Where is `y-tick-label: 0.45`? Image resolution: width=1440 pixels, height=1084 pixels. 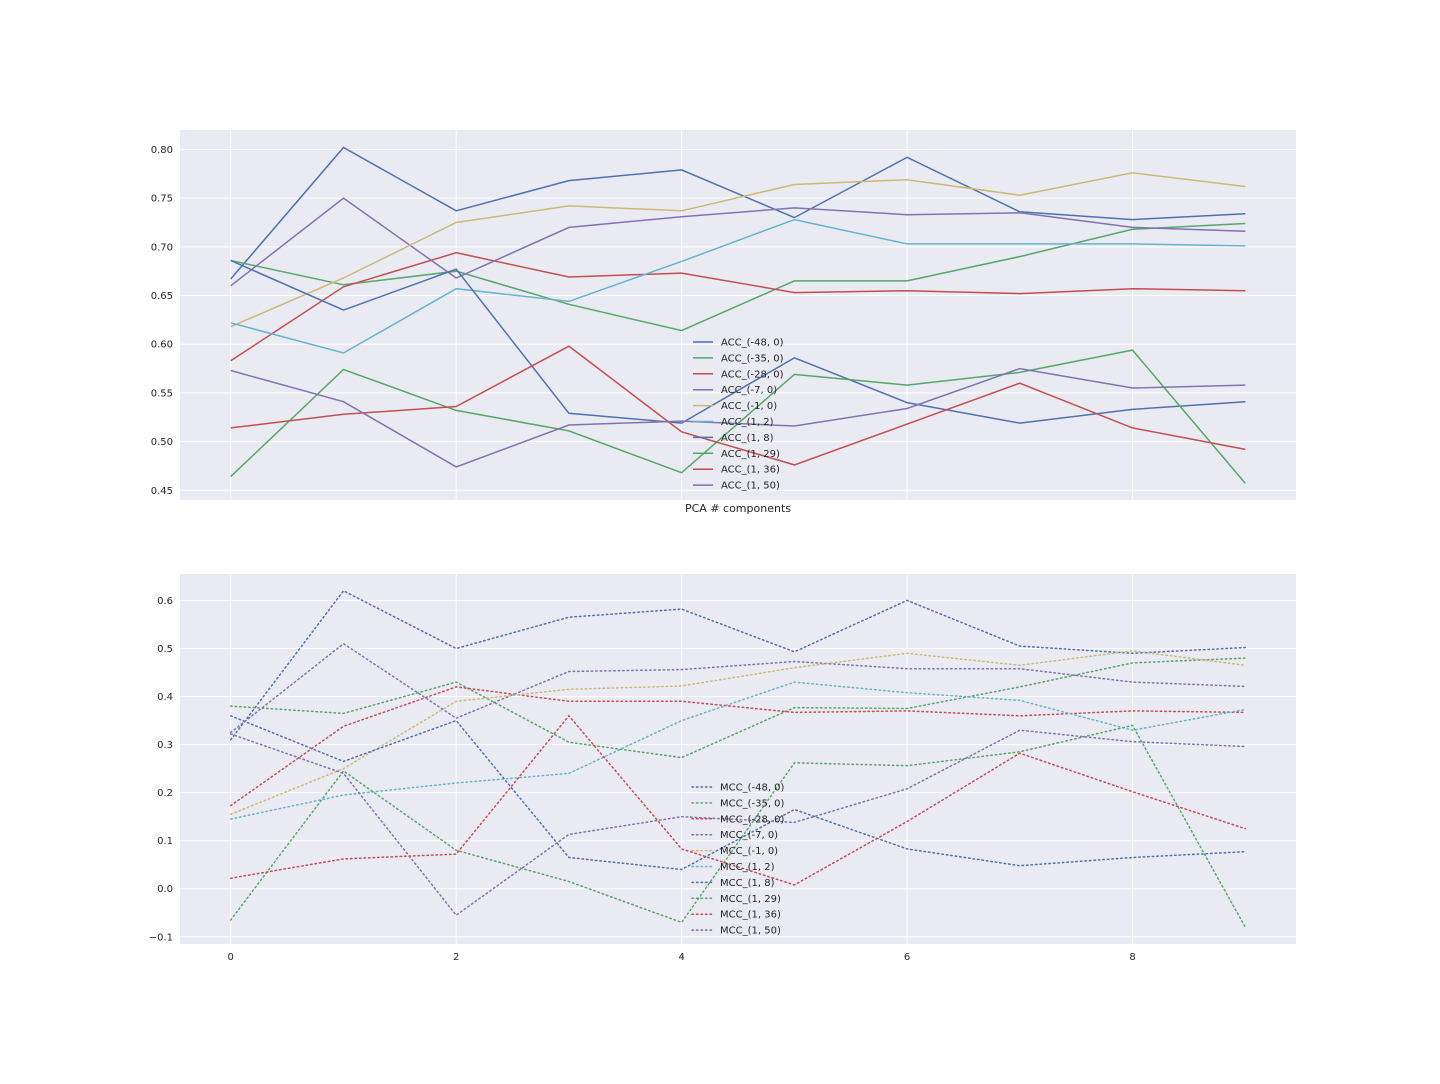 y-tick-label: 0.45 is located at coordinates (162, 491).